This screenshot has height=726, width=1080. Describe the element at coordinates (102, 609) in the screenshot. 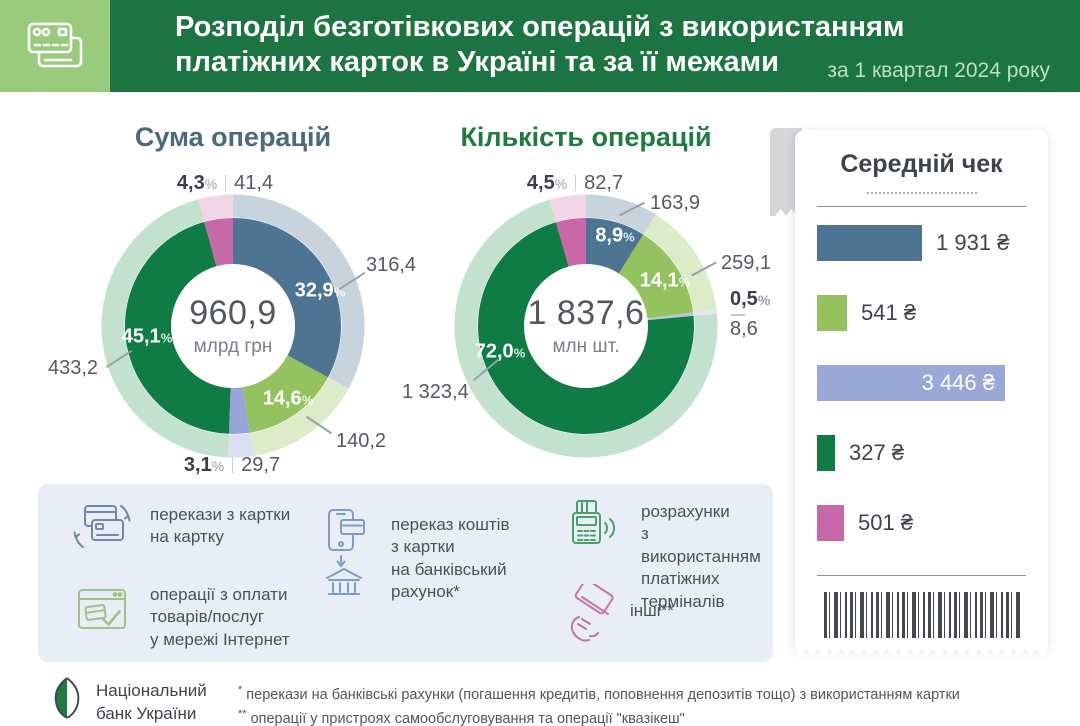

I see `online-payment-icon` at that location.